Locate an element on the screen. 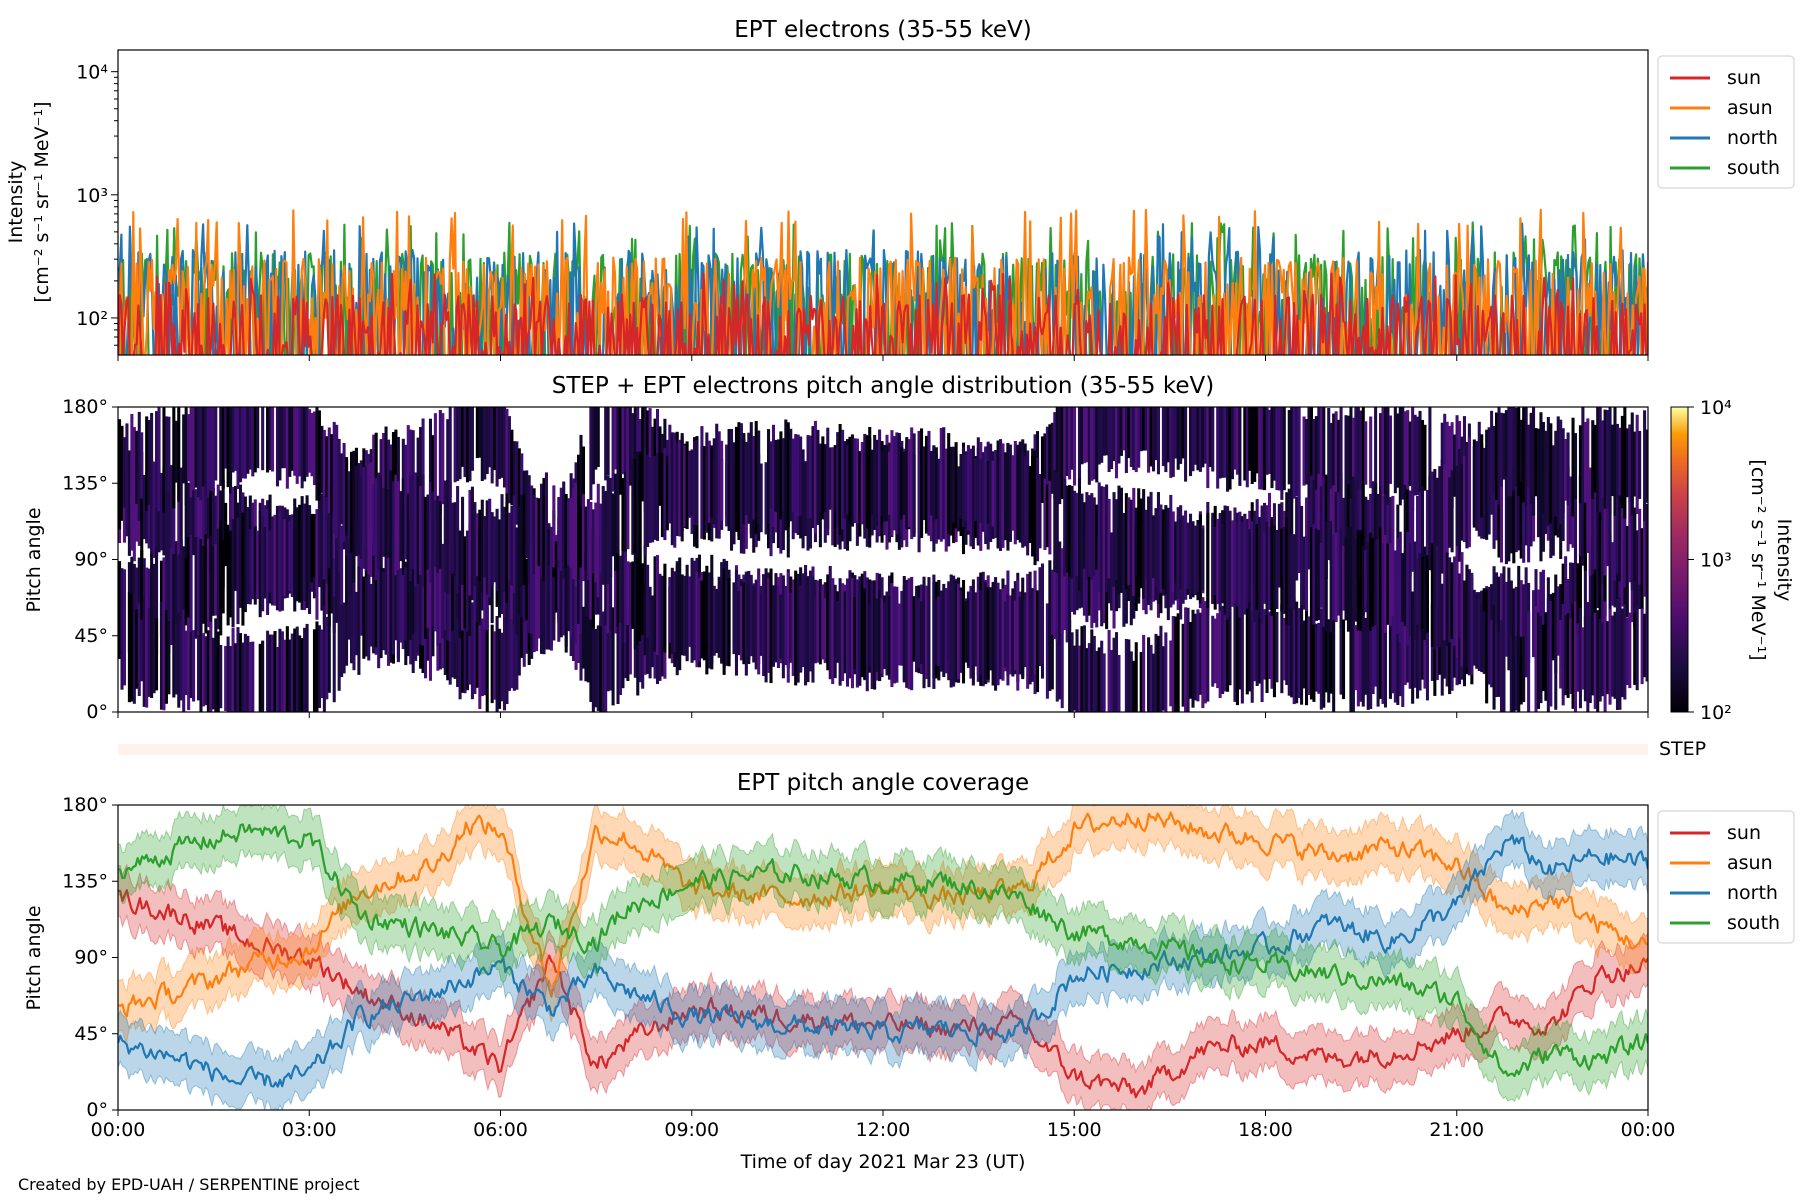  y-tick-label: 45° is located at coordinates (91, 636).